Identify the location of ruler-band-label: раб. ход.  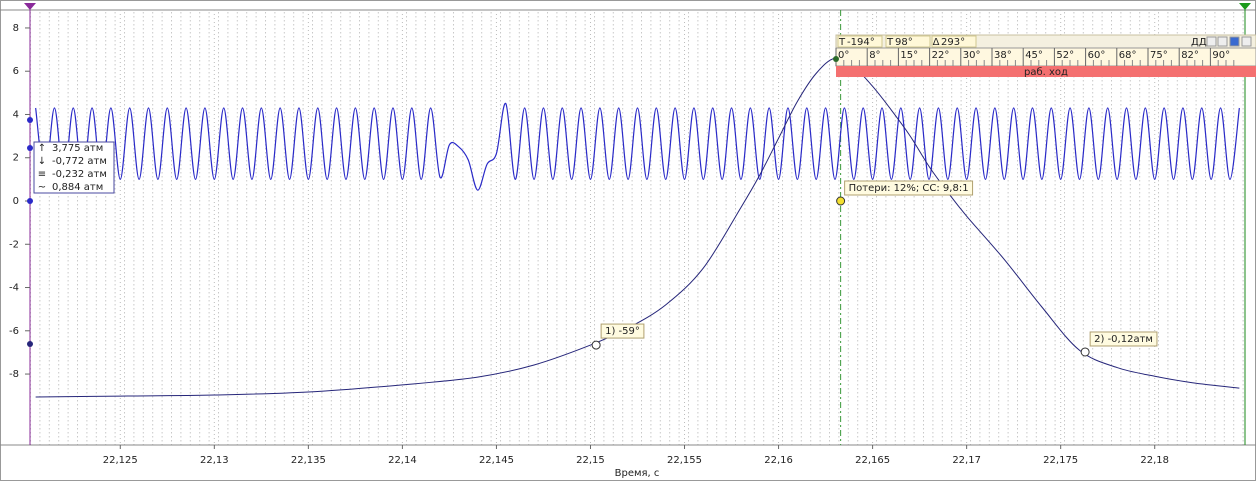
(1046, 72).